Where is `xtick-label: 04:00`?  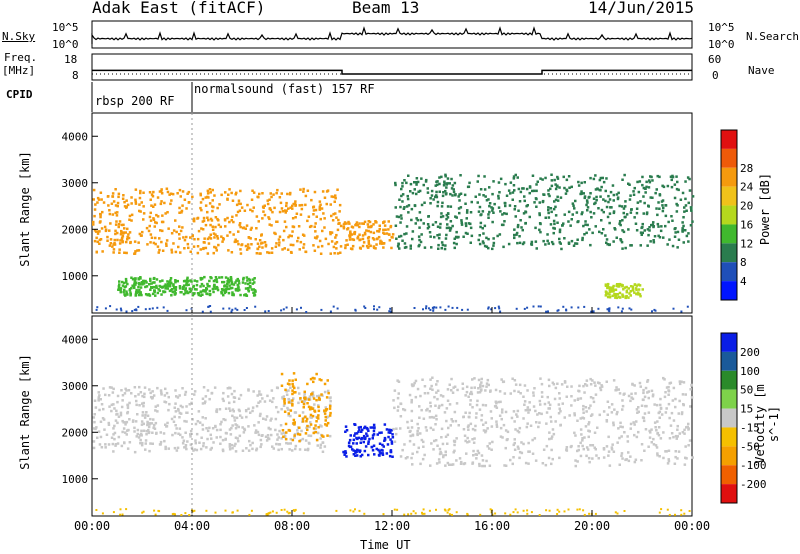
xtick-label: 04:00 is located at coordinates (192, 526).